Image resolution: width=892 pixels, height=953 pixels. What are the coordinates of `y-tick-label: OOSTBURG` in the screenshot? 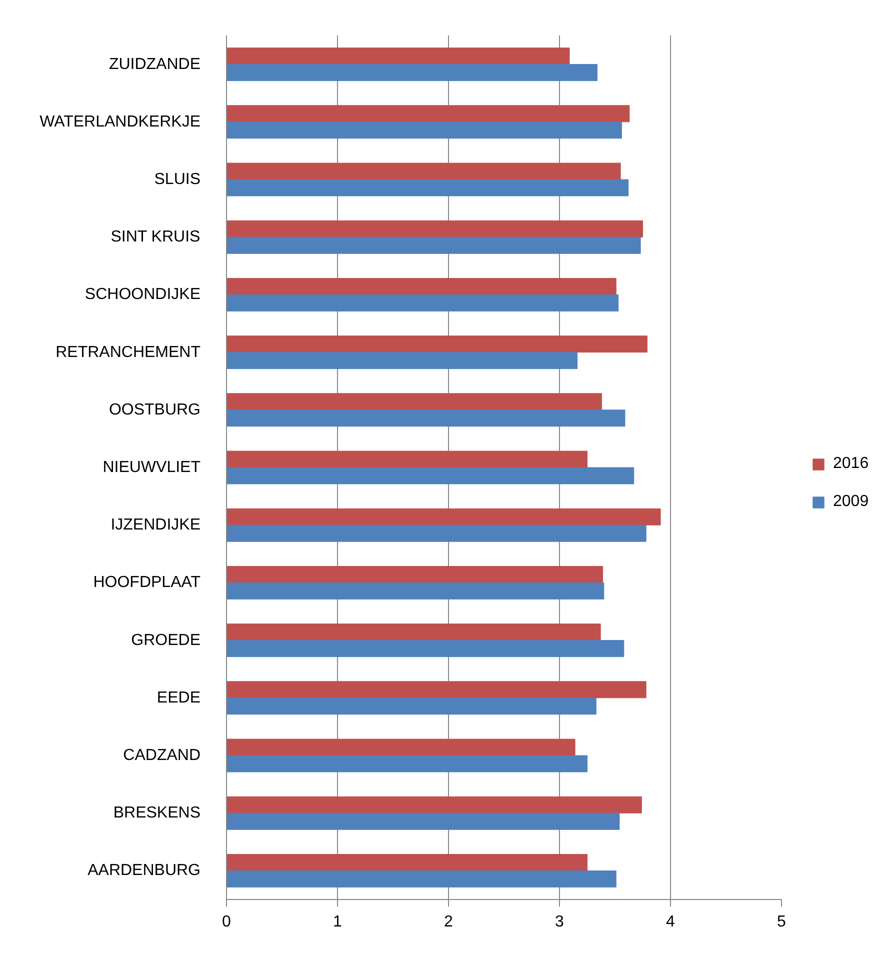 It's located at (154, 409).